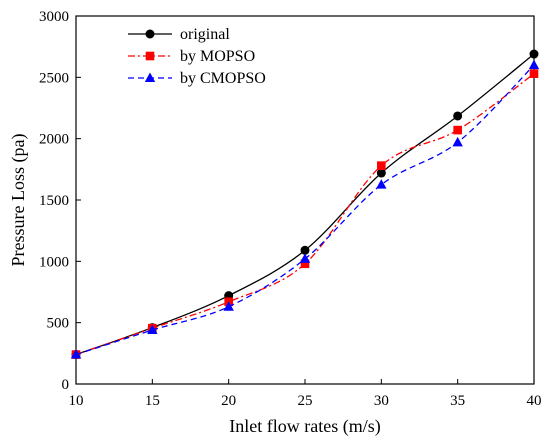 Image resolution: width=550 pixels, height=443 pixels. Describe the element at coordinates (54, 140) in the screenshot. I see `y-tick-label: 2000` at that location.